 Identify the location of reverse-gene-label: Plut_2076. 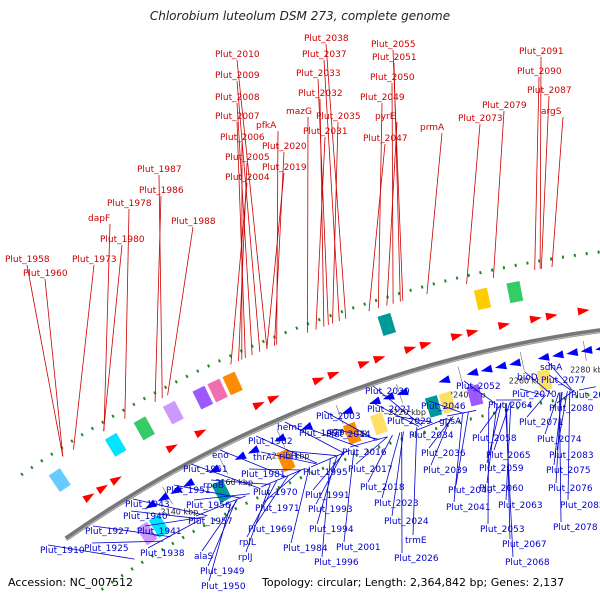
(570, 489).